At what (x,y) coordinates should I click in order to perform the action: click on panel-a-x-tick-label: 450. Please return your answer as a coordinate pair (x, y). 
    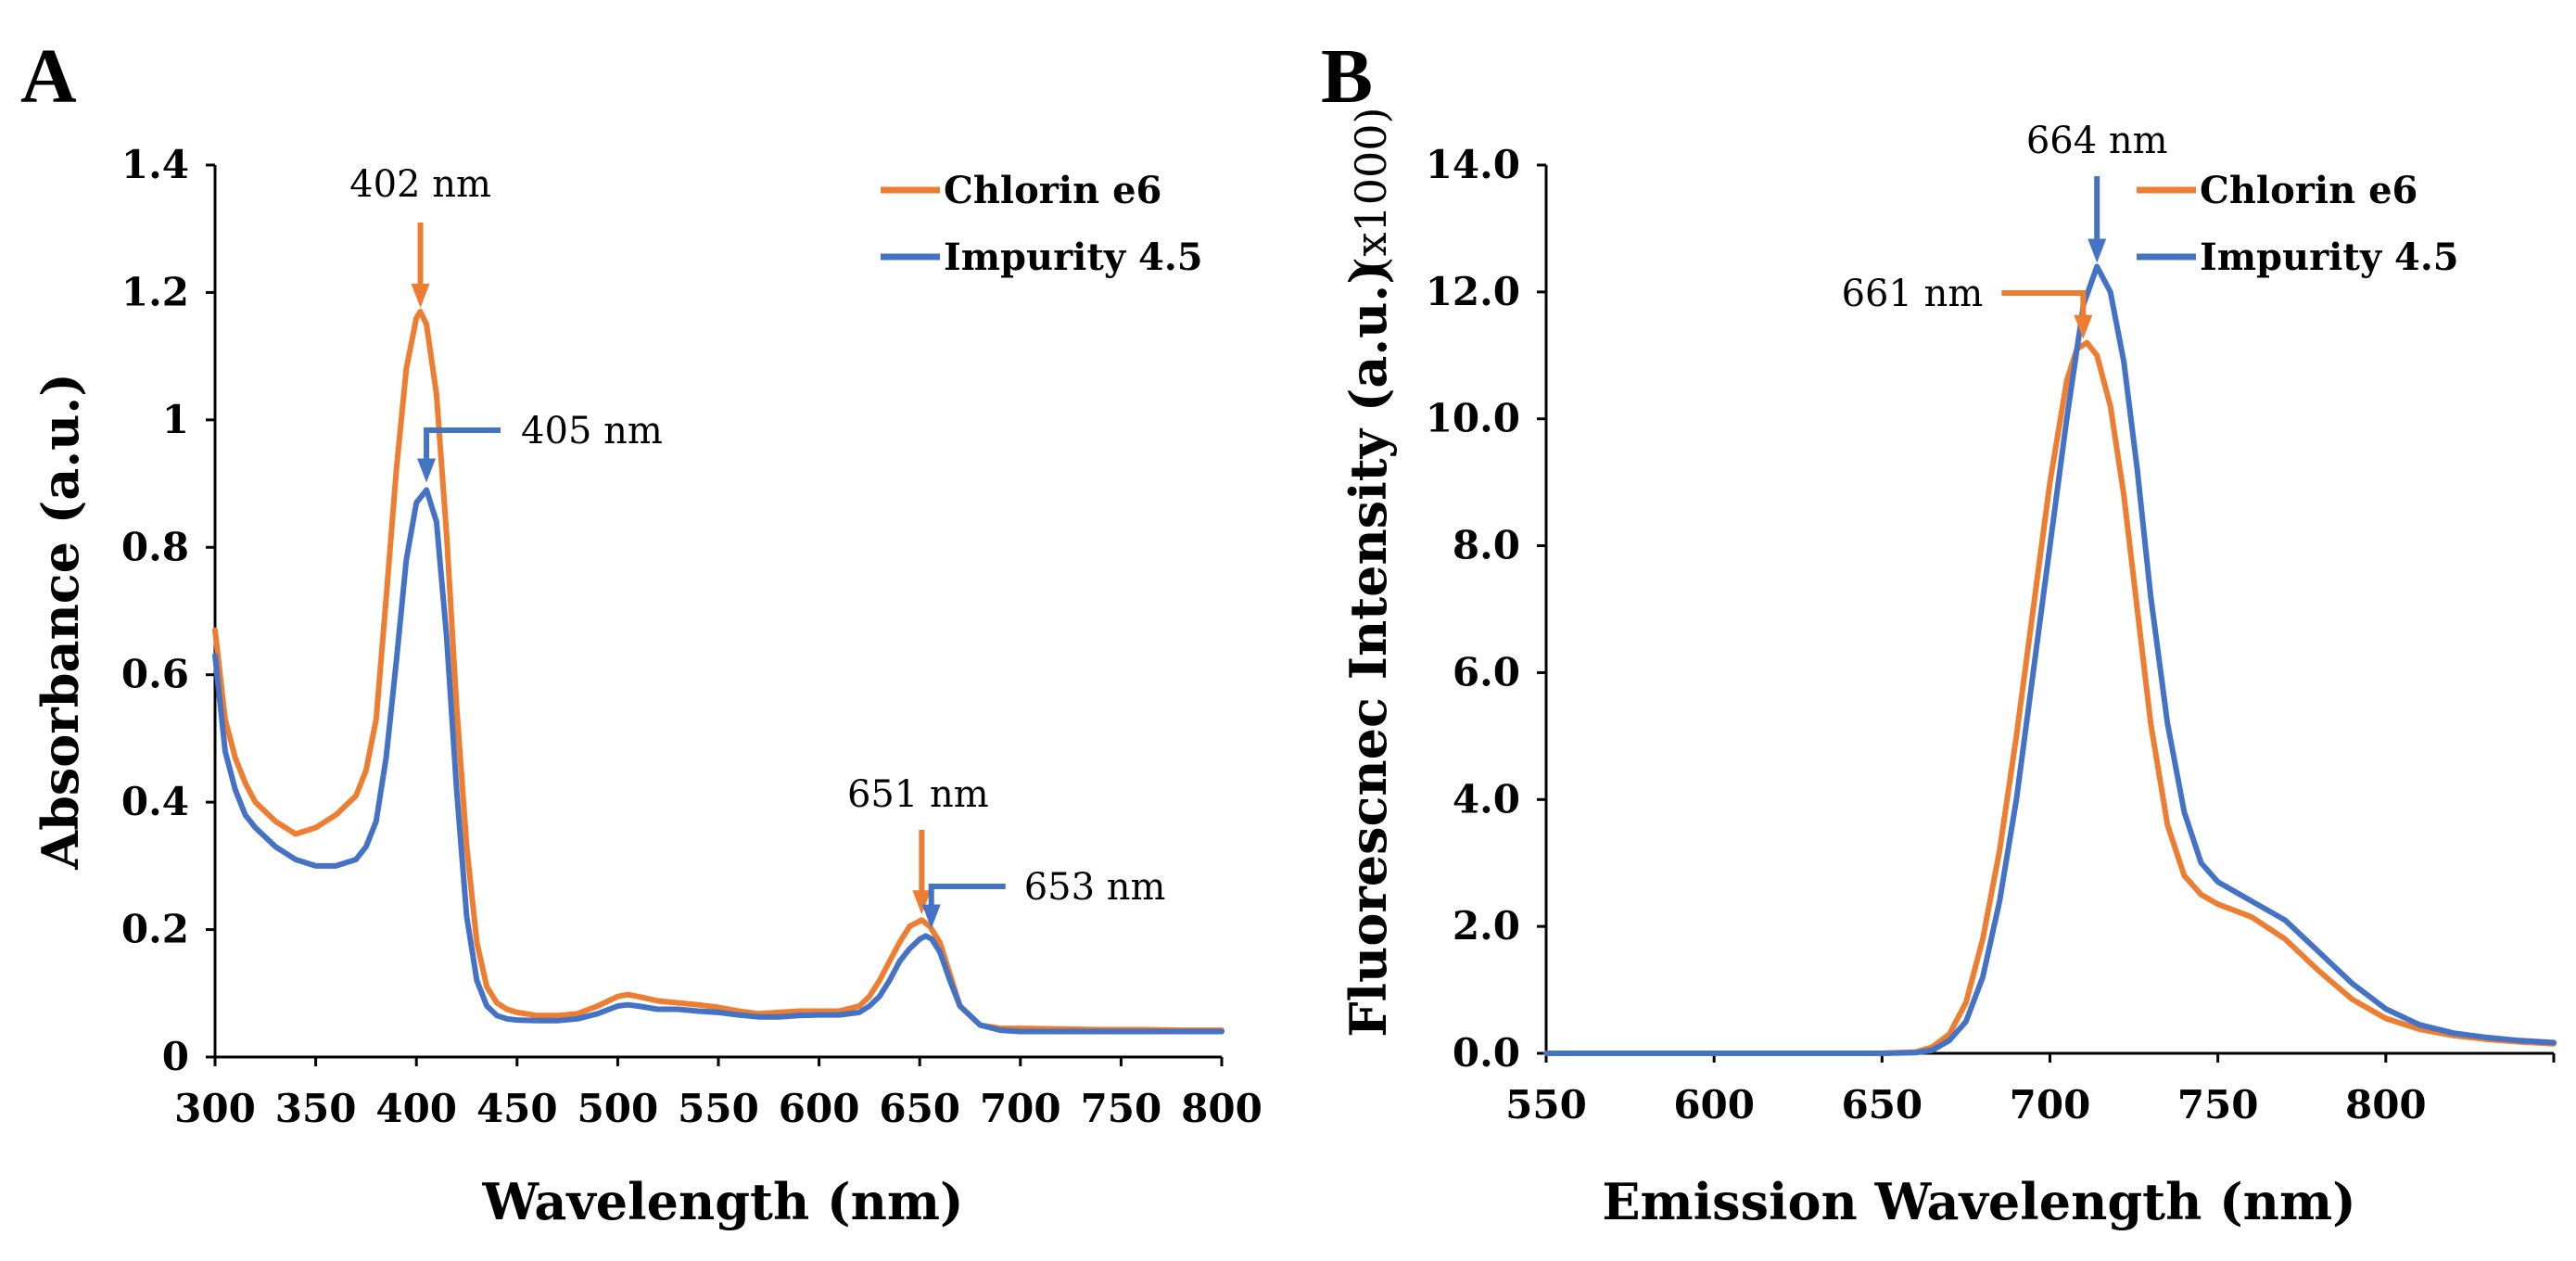
    Looking at the image, I should click on (517, 1108).